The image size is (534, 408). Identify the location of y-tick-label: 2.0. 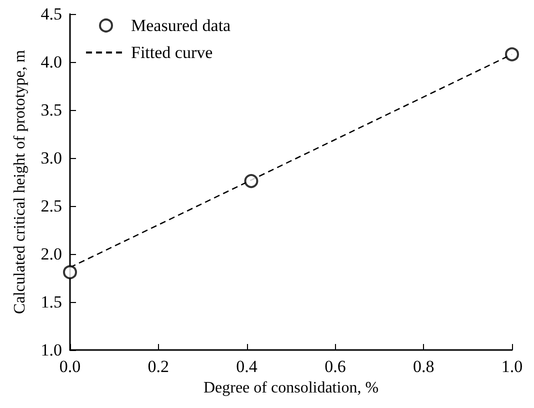
(51, 254).